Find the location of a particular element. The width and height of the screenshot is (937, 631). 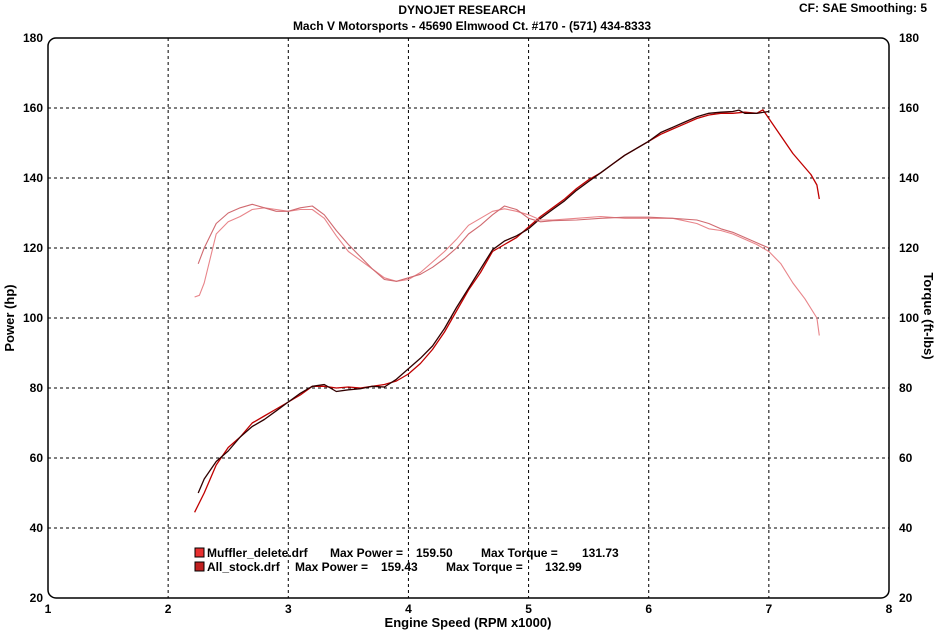

legend-muffler-power: 159.50 is located at coordinates (434, 553).